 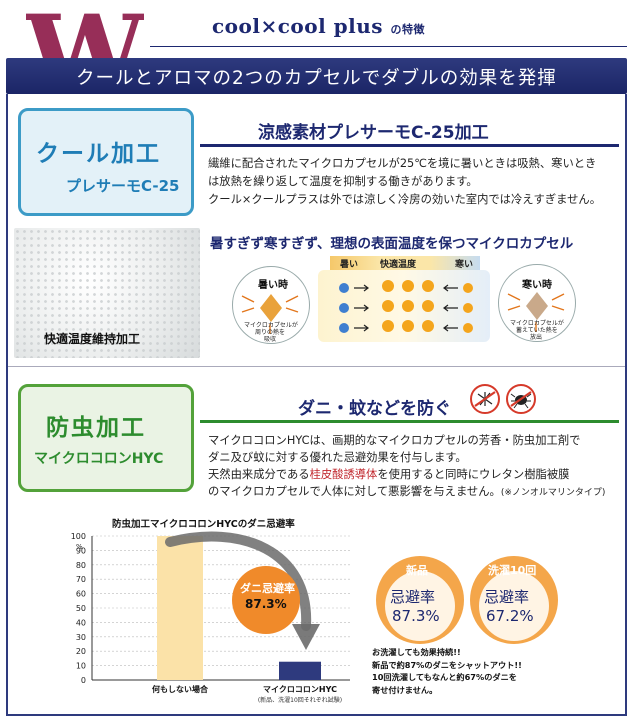 I want to click on capsule-diagram, so click(x=406, y=306).